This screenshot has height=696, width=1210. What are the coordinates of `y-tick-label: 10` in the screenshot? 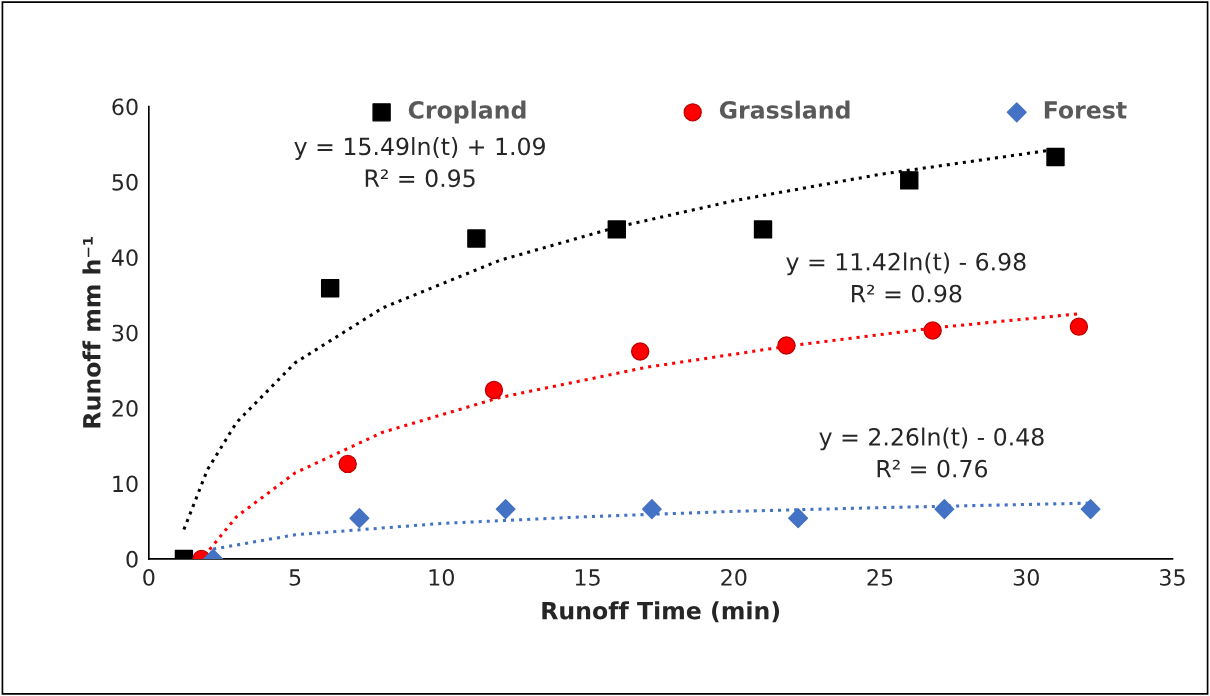 It's located at (125, 484).